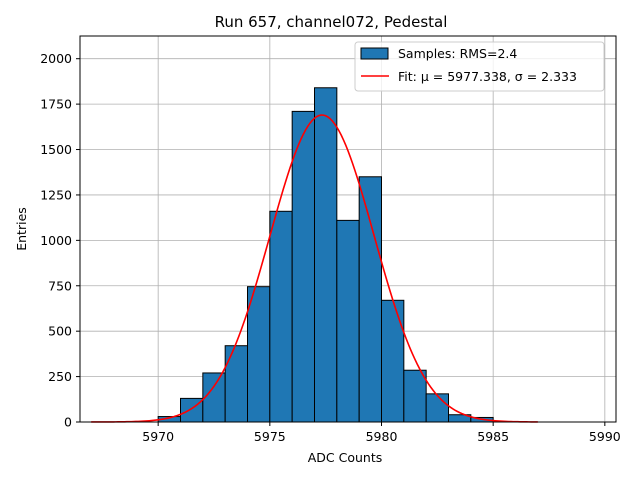  I want to click on x-tick-label: 5980, so click(382, 436).